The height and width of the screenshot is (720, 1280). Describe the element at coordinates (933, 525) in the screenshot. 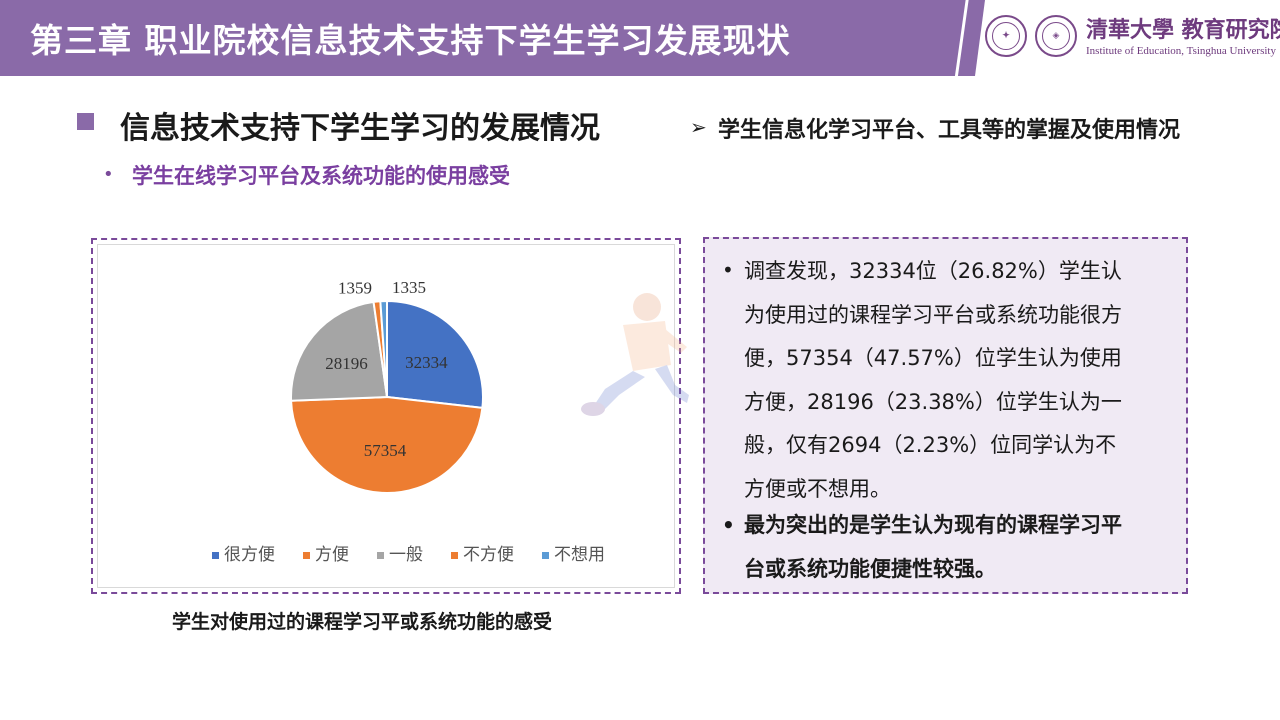

I see `findings-strong-line: 最为突出的是学生认为现有的课程学习平` at that location.